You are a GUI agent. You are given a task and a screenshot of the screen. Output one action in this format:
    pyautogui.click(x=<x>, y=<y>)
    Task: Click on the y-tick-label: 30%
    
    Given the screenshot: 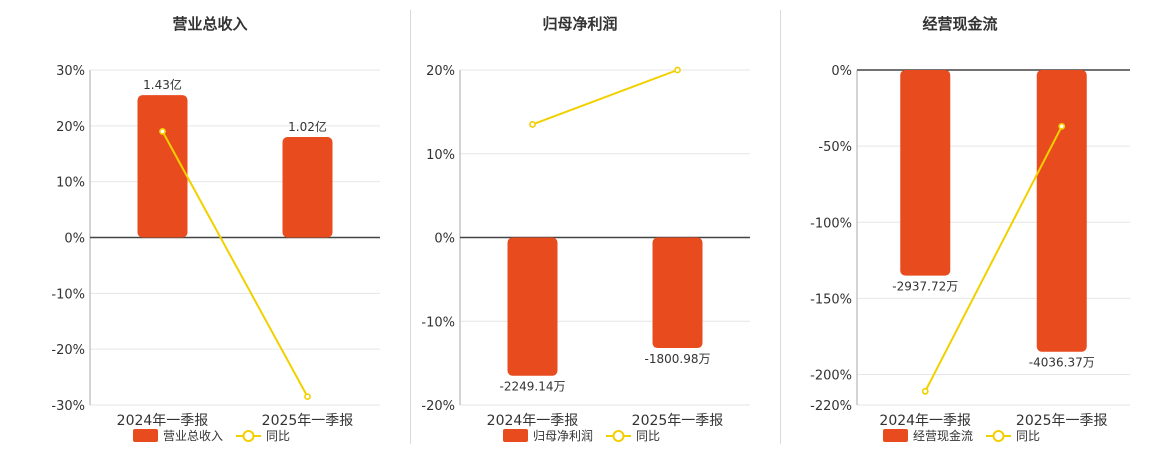 What is the action you would take?
    pyautogui.click(x=70, y=71)
    